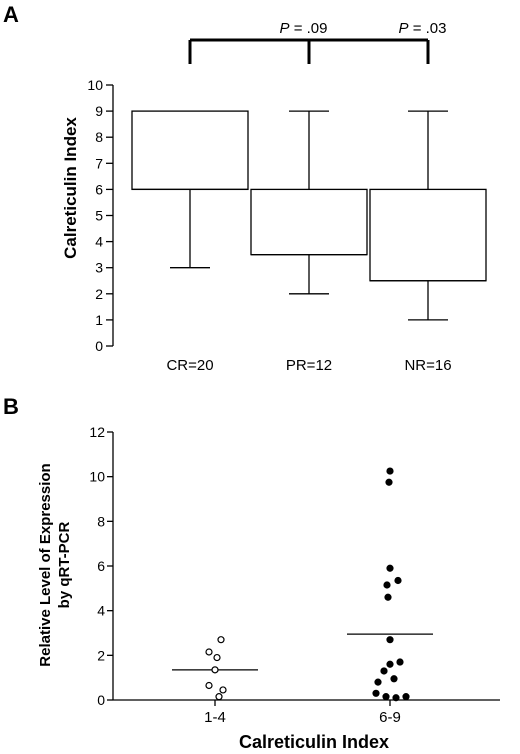 This screenshot has width=520, height=754. Describe the element at coordinates (302, 717) in the screenshot. I see `panel-b-categories: 1-4 6-9` at that location.